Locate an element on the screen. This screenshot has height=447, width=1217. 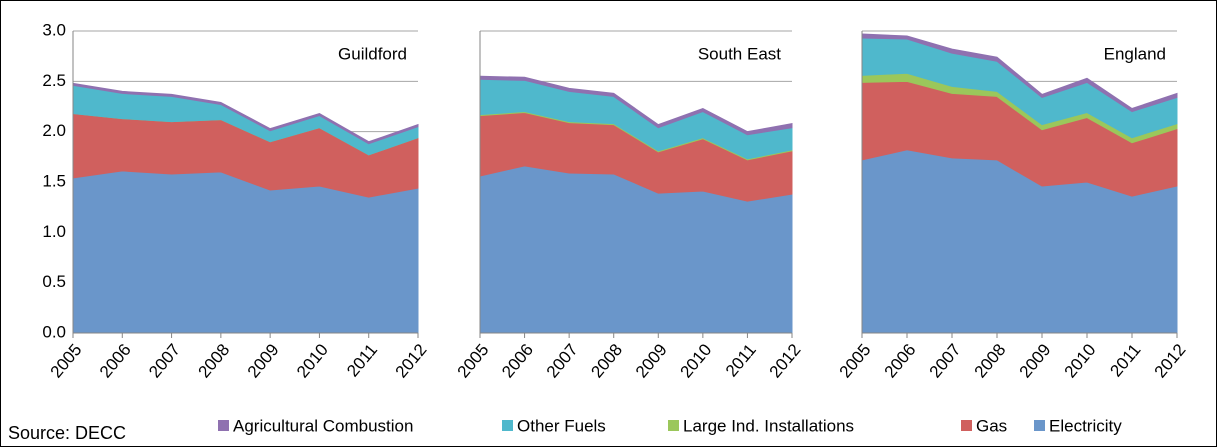
source-note: Source: DECC is located at coordinates (67, 433).